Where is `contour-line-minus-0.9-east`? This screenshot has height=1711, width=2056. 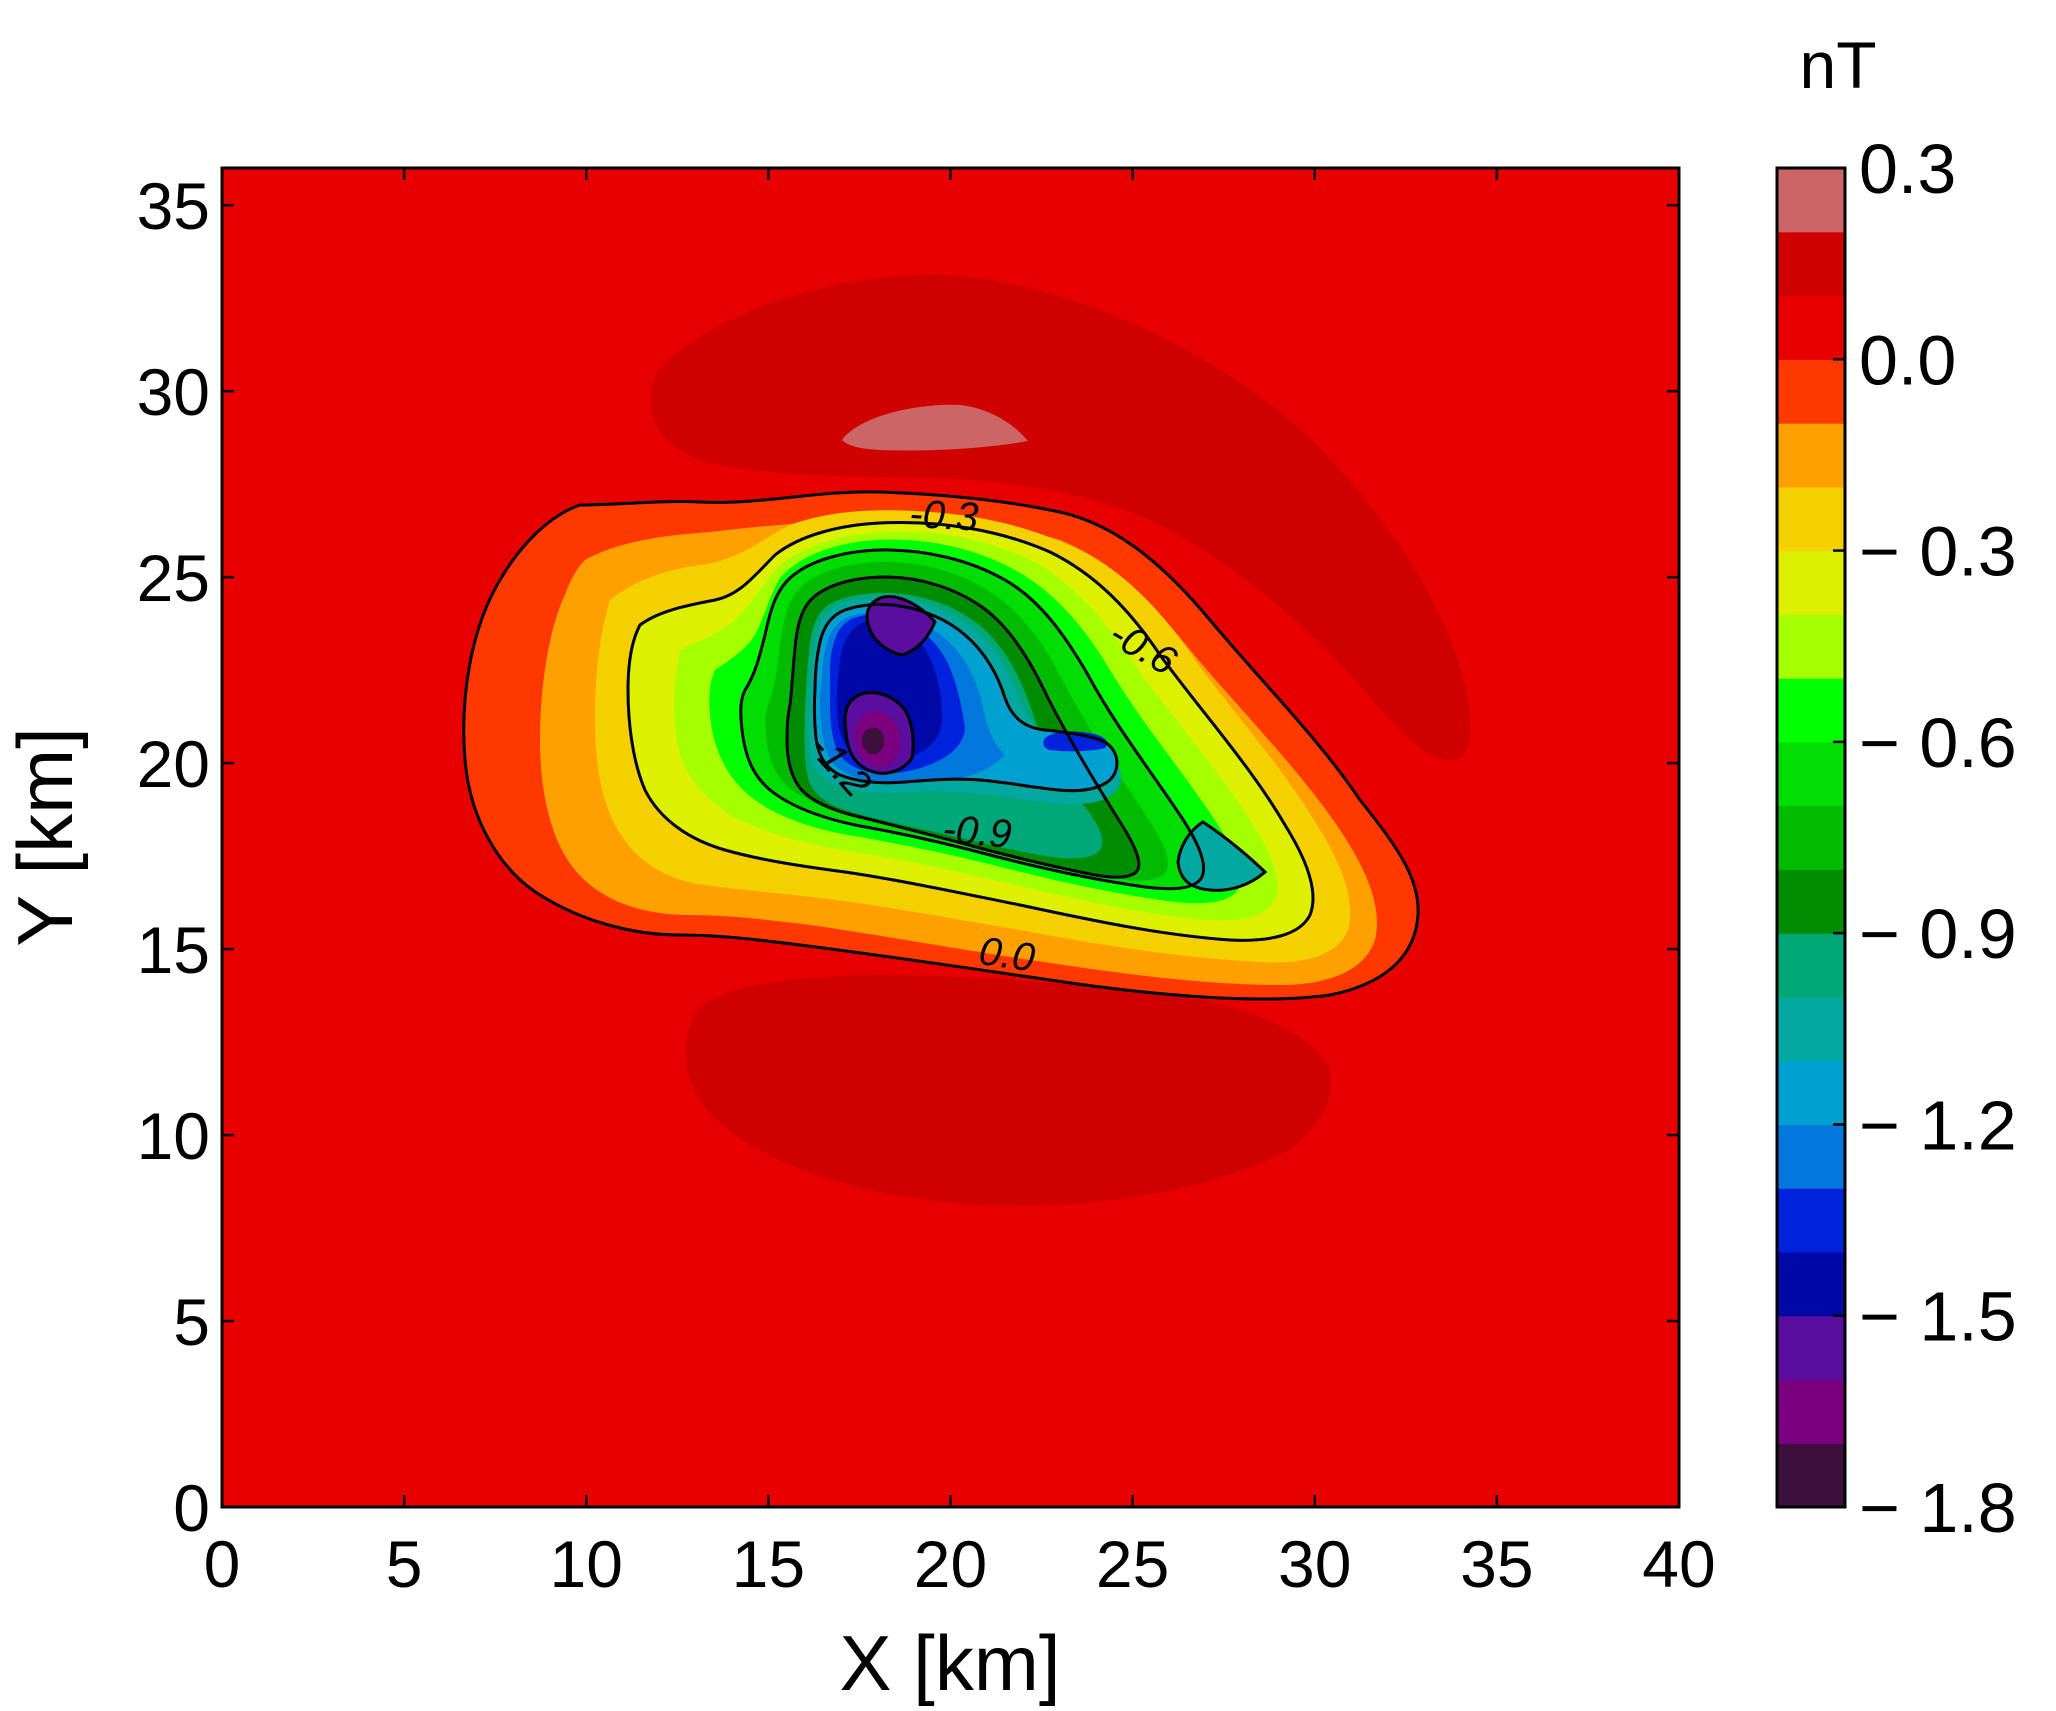 contour-line-minus-0.9-east is located at coordinates (1222, 856).